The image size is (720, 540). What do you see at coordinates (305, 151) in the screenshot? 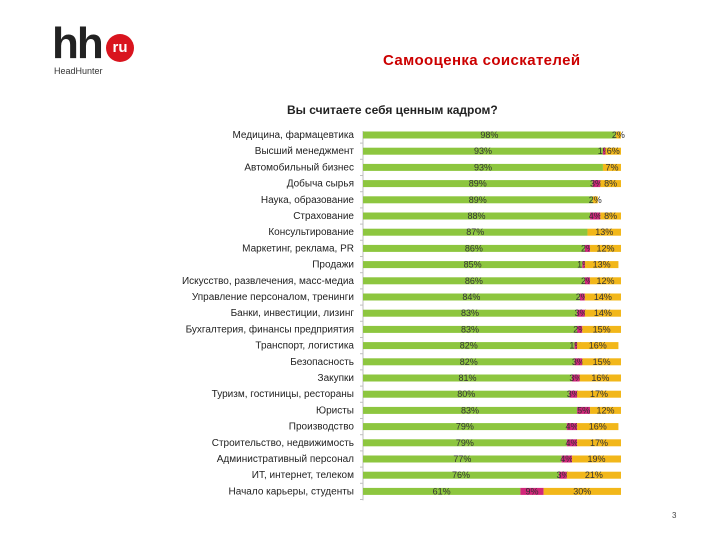
I see `category-label: Высший менеджмент` at bounding box center [305, 151].